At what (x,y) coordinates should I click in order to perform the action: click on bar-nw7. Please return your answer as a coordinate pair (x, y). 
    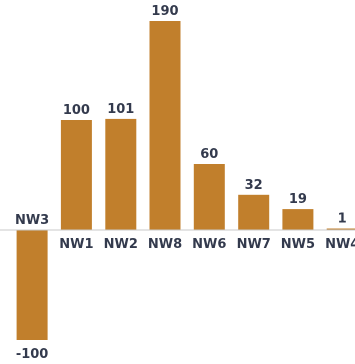
    Looking at the image, I should click on (254, 212).